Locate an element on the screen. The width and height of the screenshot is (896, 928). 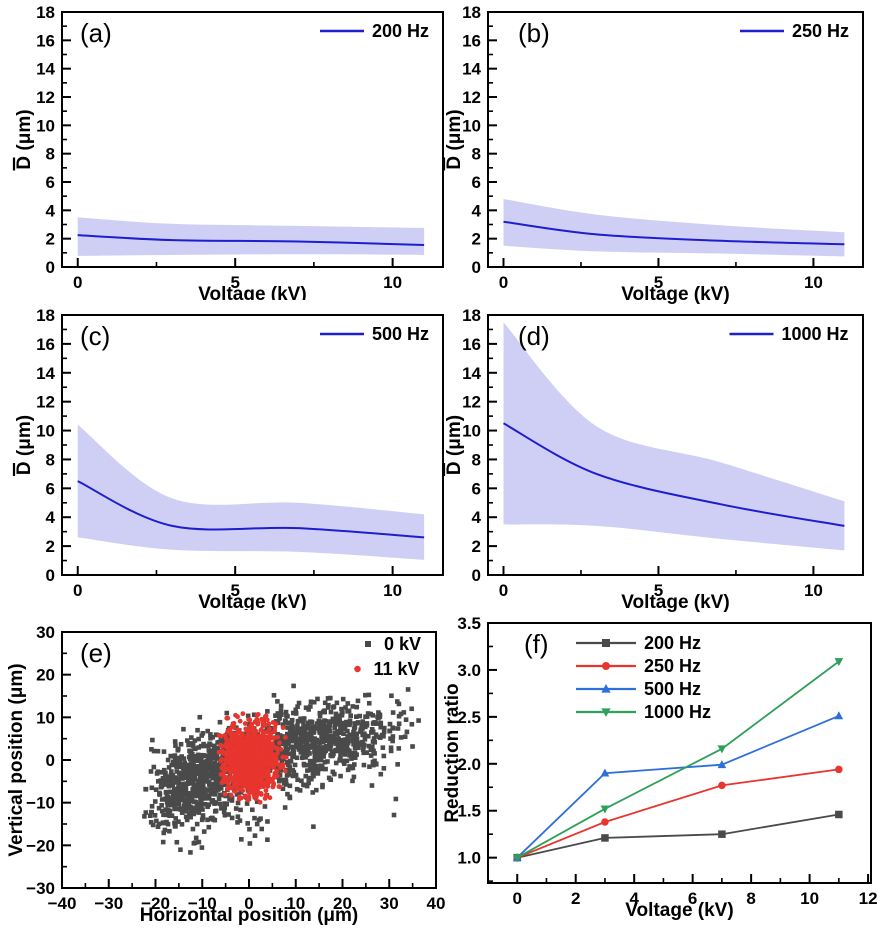
x-tick-label: 20 is located at coordinates (342, 903).